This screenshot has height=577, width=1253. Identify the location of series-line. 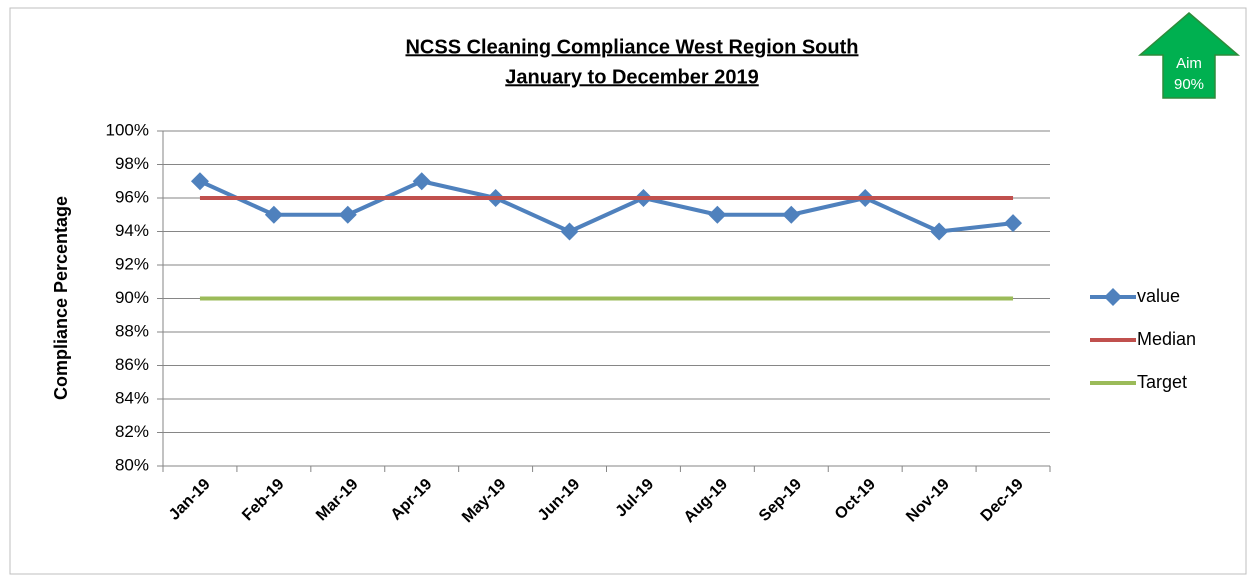
(606, 206).